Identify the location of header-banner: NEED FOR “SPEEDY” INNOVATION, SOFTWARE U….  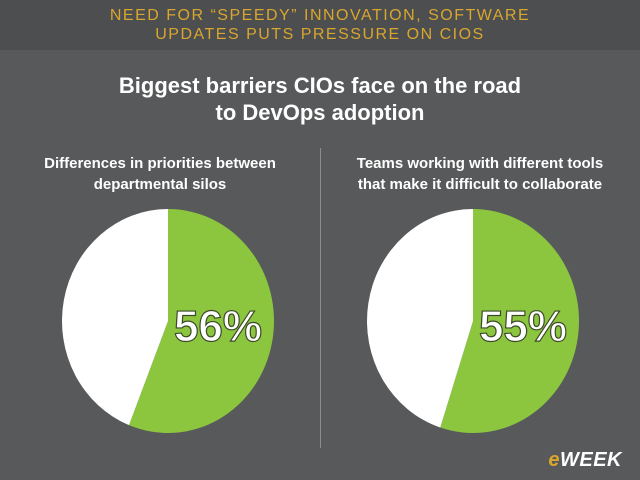
(320, 25).